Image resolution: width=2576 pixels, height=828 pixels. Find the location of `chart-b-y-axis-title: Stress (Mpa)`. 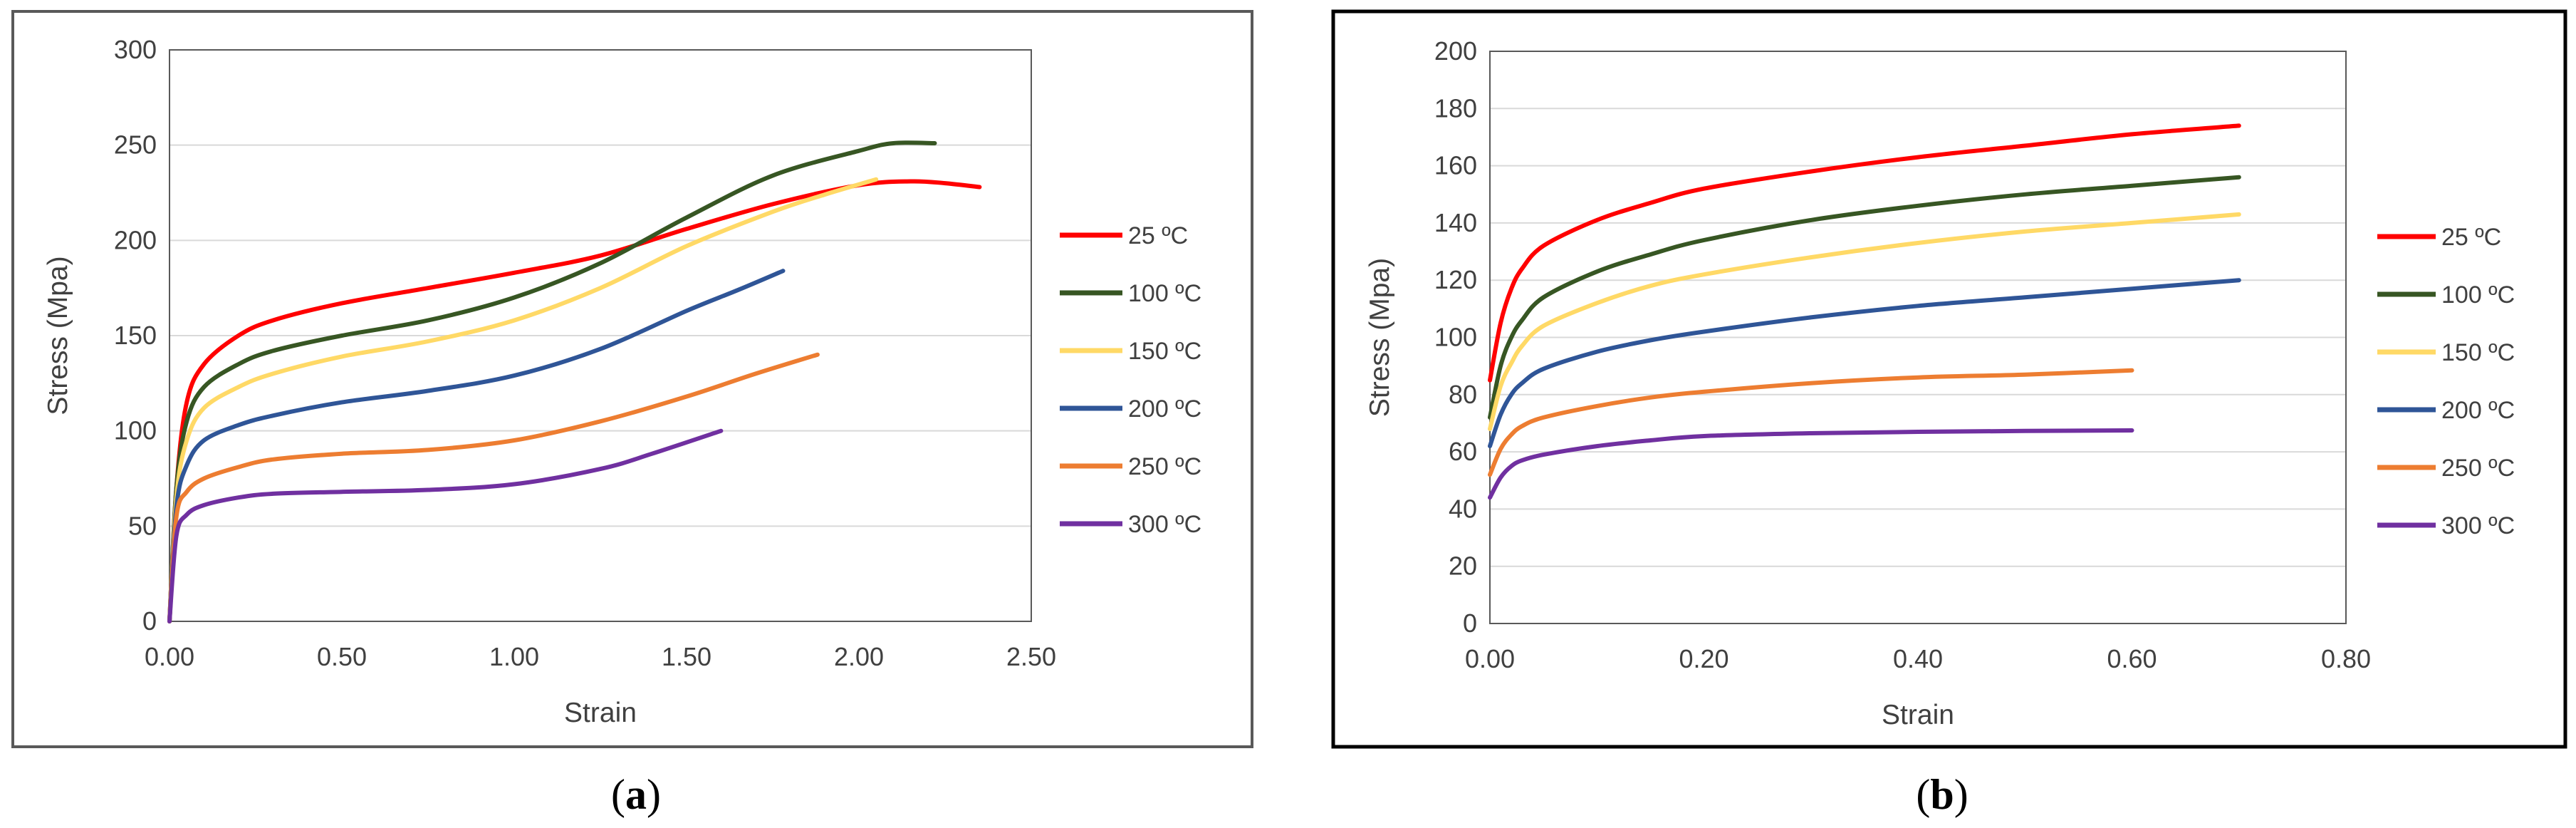

chart-b-y-axis-title: Stress (Mpa) is located at coordinates (1380, 337).